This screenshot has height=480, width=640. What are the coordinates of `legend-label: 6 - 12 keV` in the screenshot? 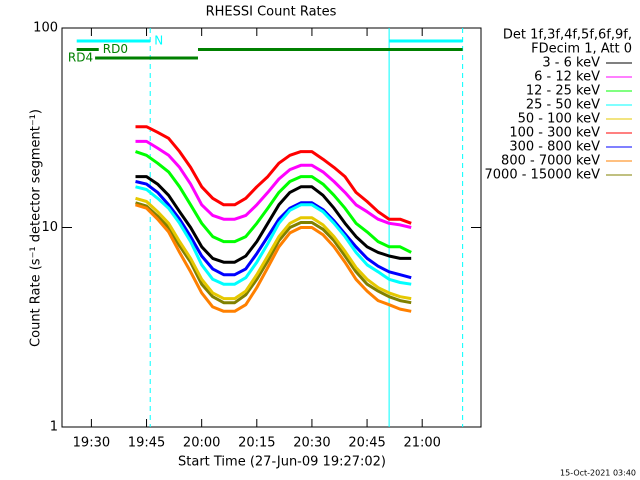 It's located at (567, 77).